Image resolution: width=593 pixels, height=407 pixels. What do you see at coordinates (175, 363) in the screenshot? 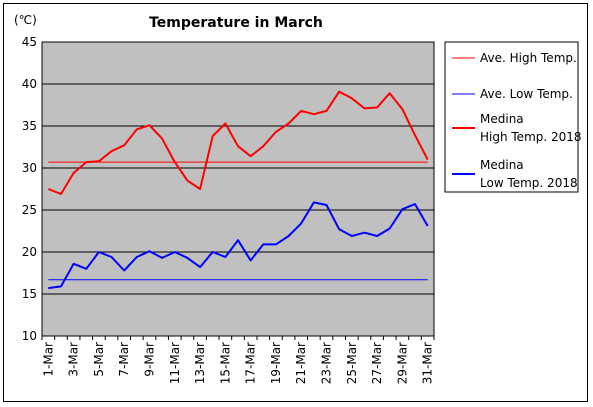
I see `x-tick-label: 11-Mar` at bounding box center [175, 363].